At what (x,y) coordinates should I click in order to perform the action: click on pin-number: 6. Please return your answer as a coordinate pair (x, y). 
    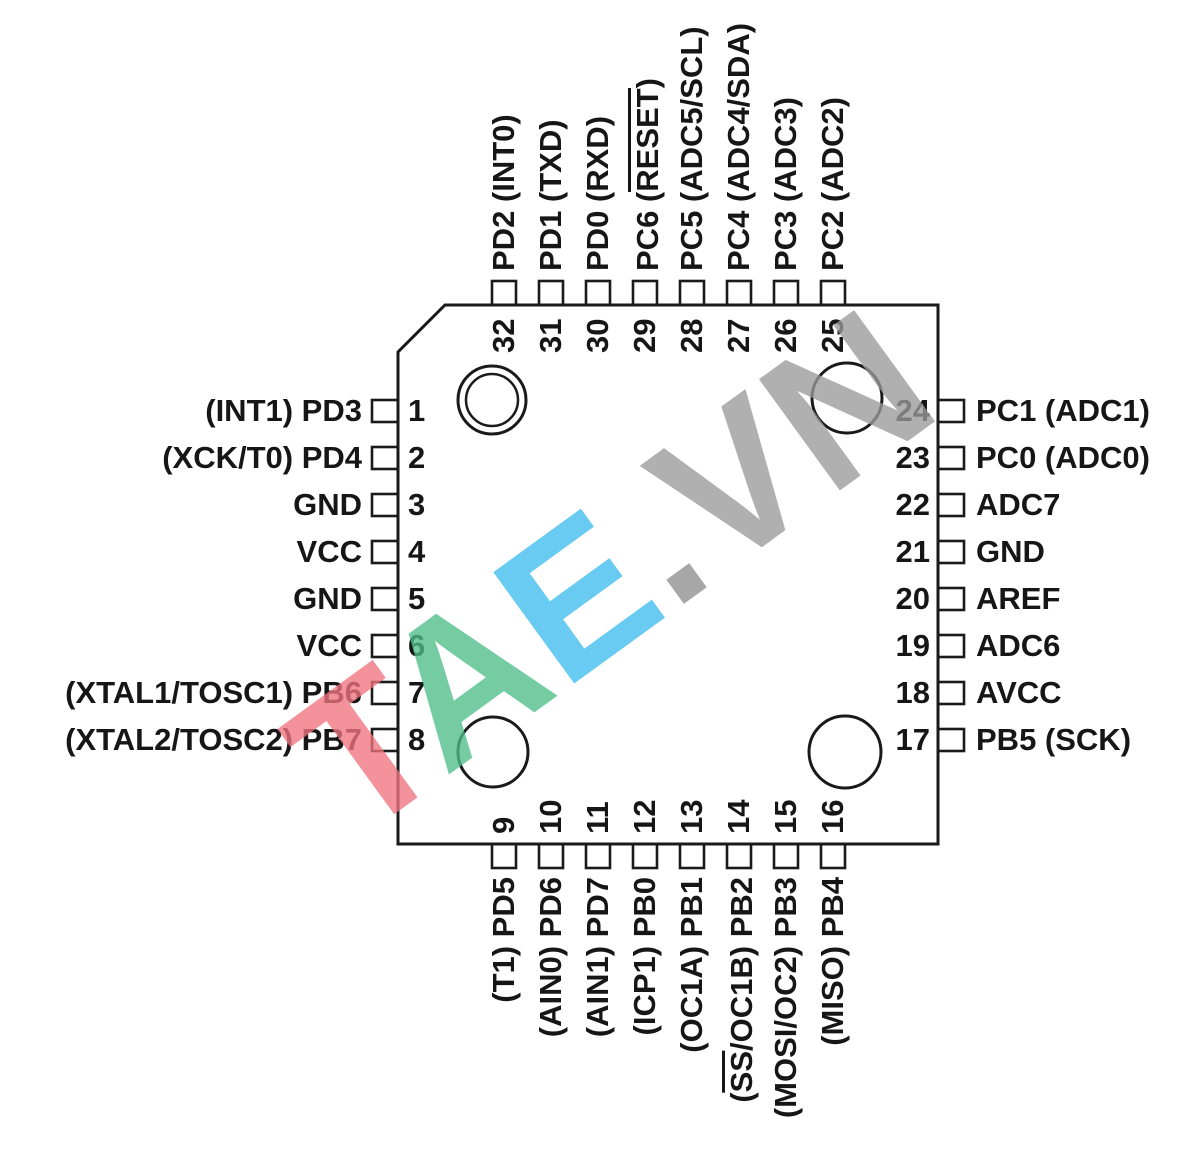
    Looking at the image, I should click on (417, 645).